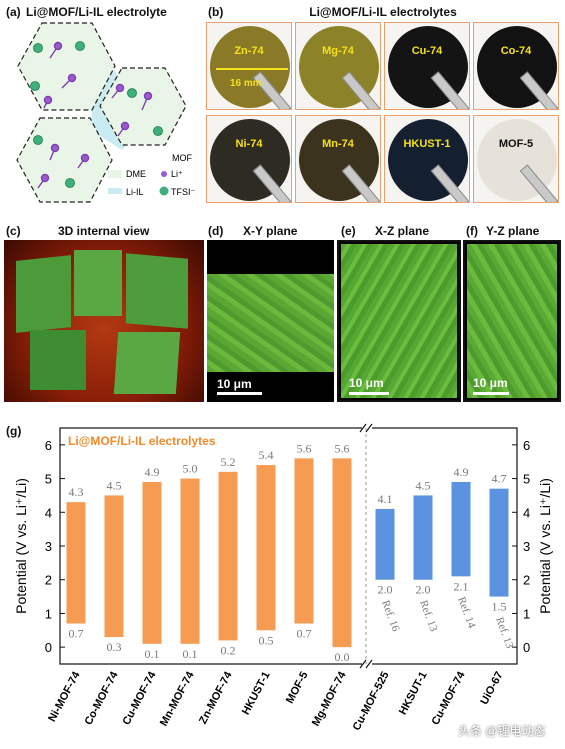 This screenshot has width=565, height=749. I want to click on y-tick-label-right: 1, so click(526, 613).